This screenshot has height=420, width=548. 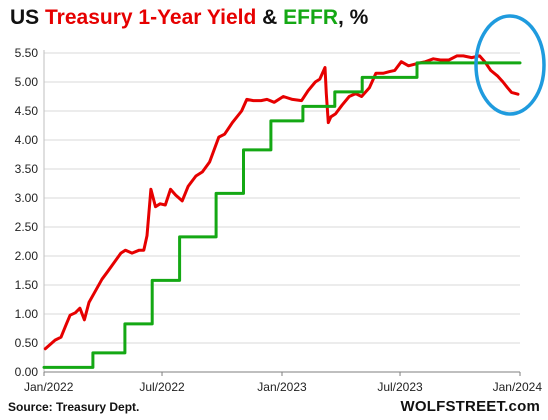 I want to click on brand-logo: WOLFSTREET.com, so click(x=470, y=406).